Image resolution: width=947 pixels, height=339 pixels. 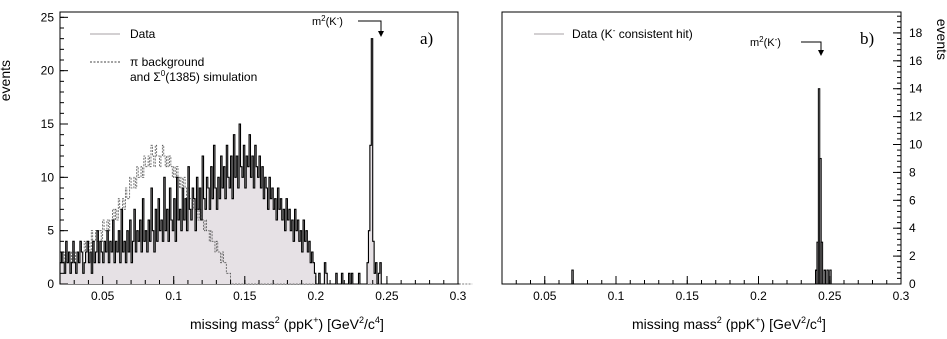 What do you see at coordinates (912, 228) in the screenshot?
I see `y-tick-label: 4` at bounding box center [912, 228].